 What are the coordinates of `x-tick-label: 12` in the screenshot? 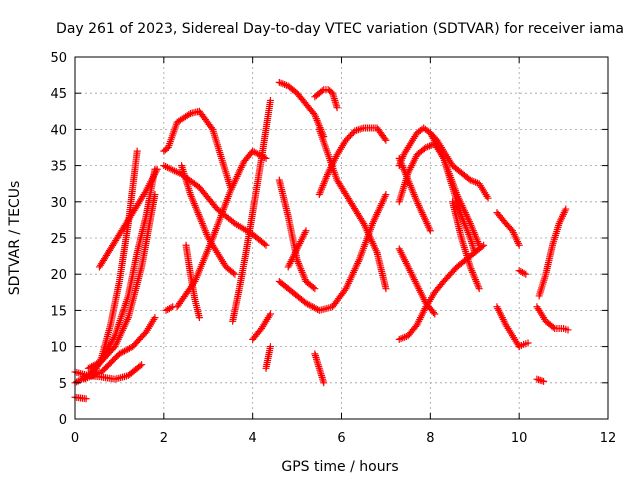 It's located at (608, 438).